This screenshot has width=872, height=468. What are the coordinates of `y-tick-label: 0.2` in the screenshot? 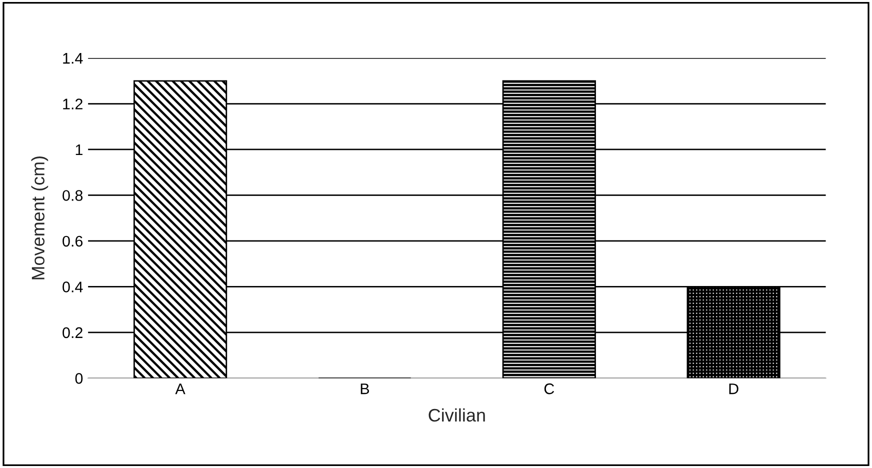 It's located at (72, 332).